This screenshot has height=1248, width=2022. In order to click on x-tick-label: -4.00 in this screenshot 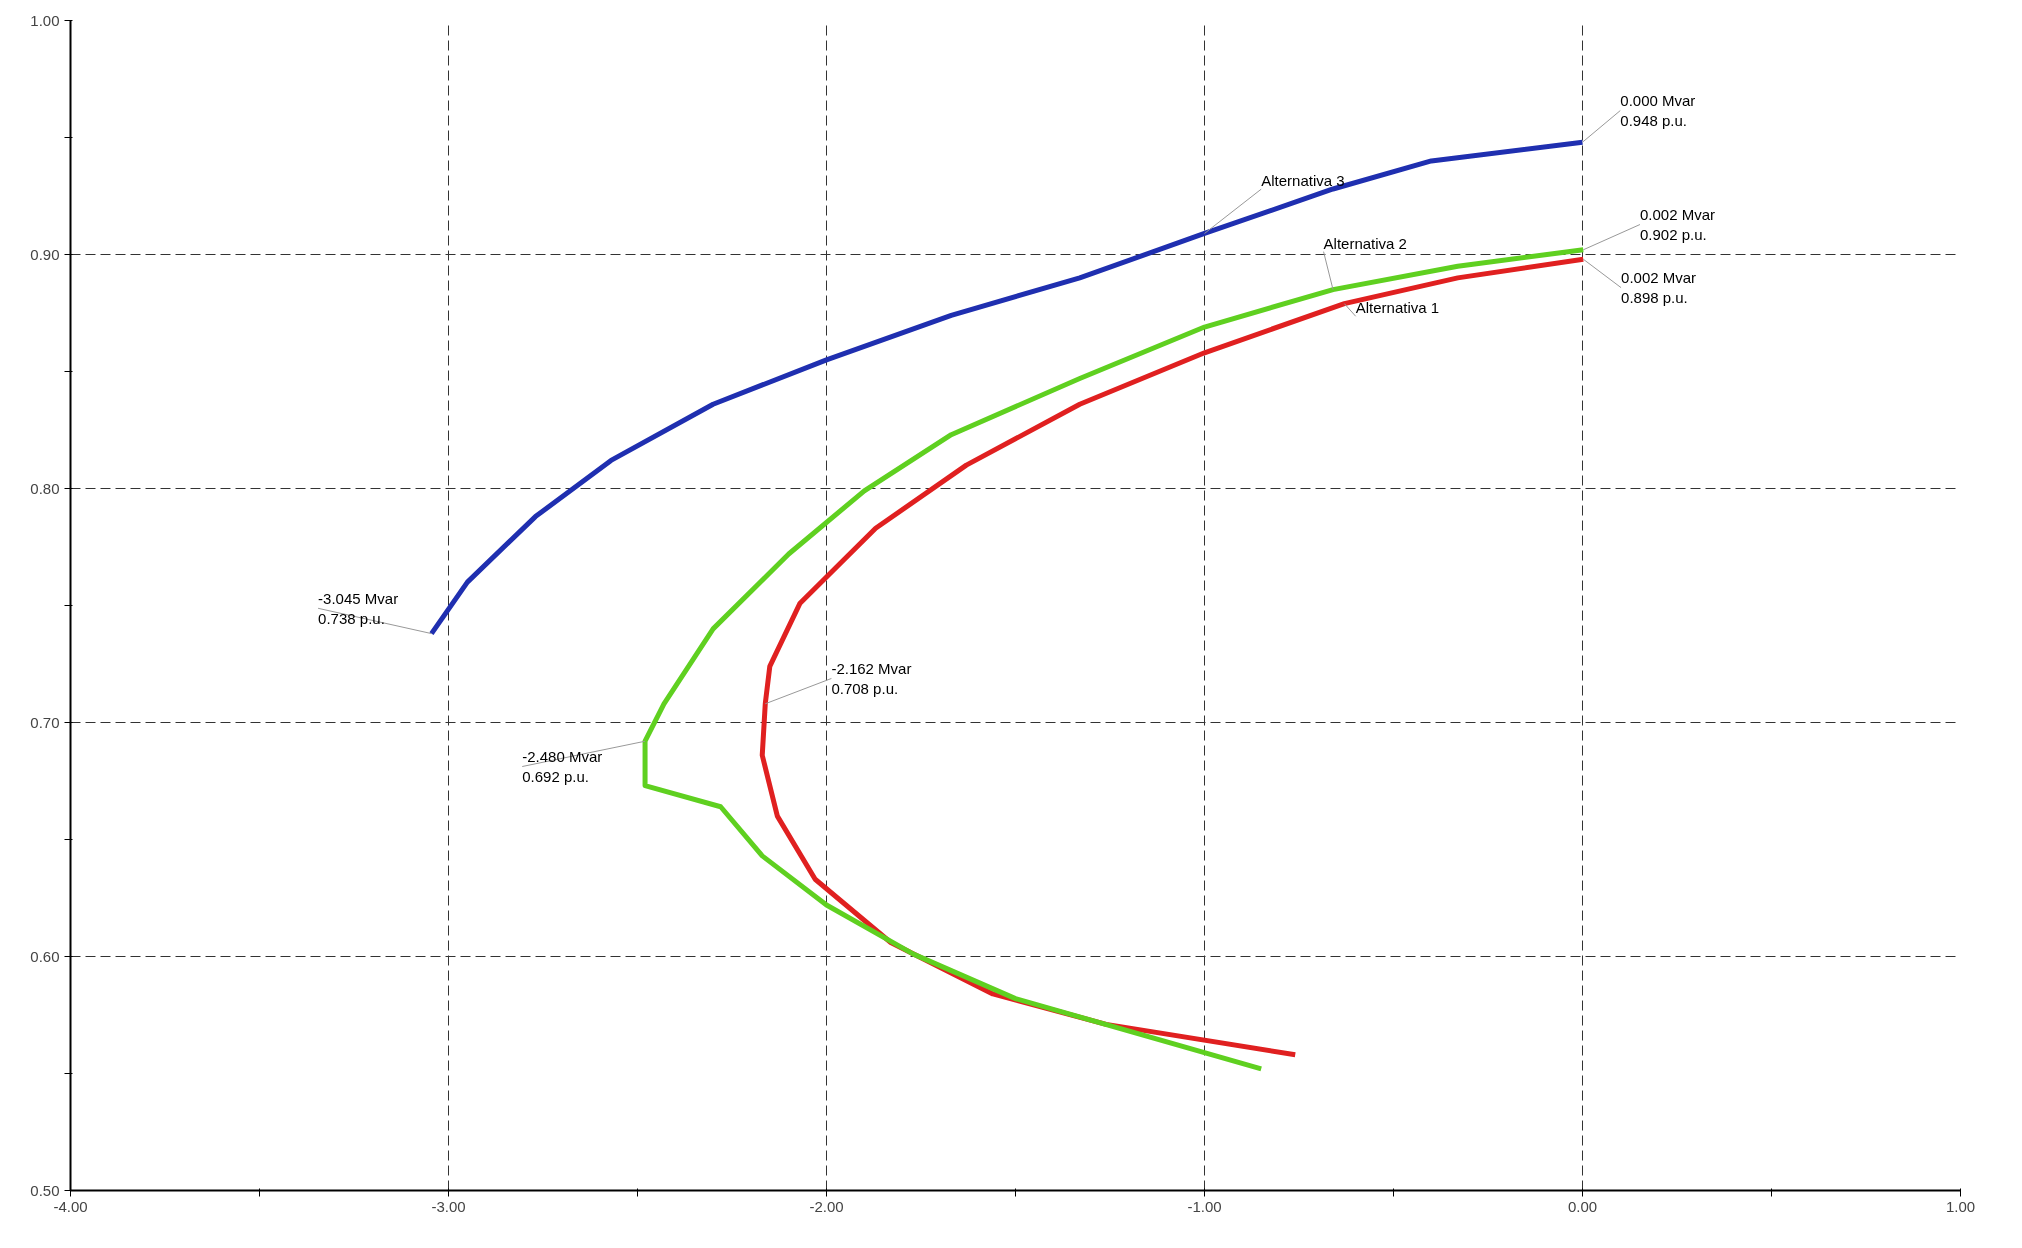, I will do `click(70, 1206)`.